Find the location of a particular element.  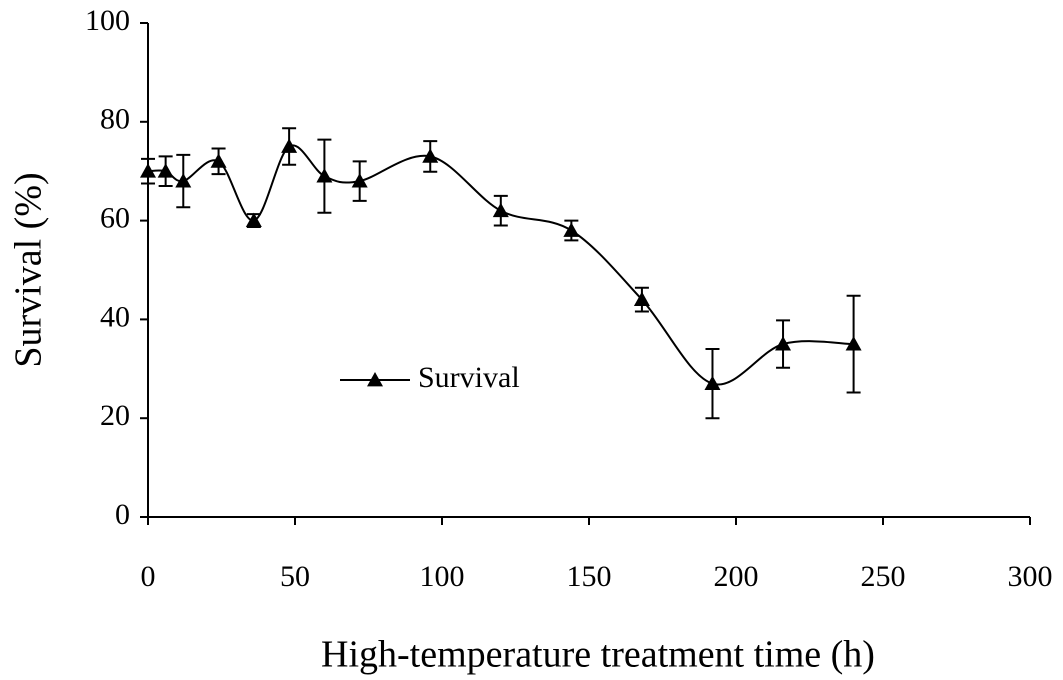

x-tick-label: 150 is located at coordinates (589, 576).